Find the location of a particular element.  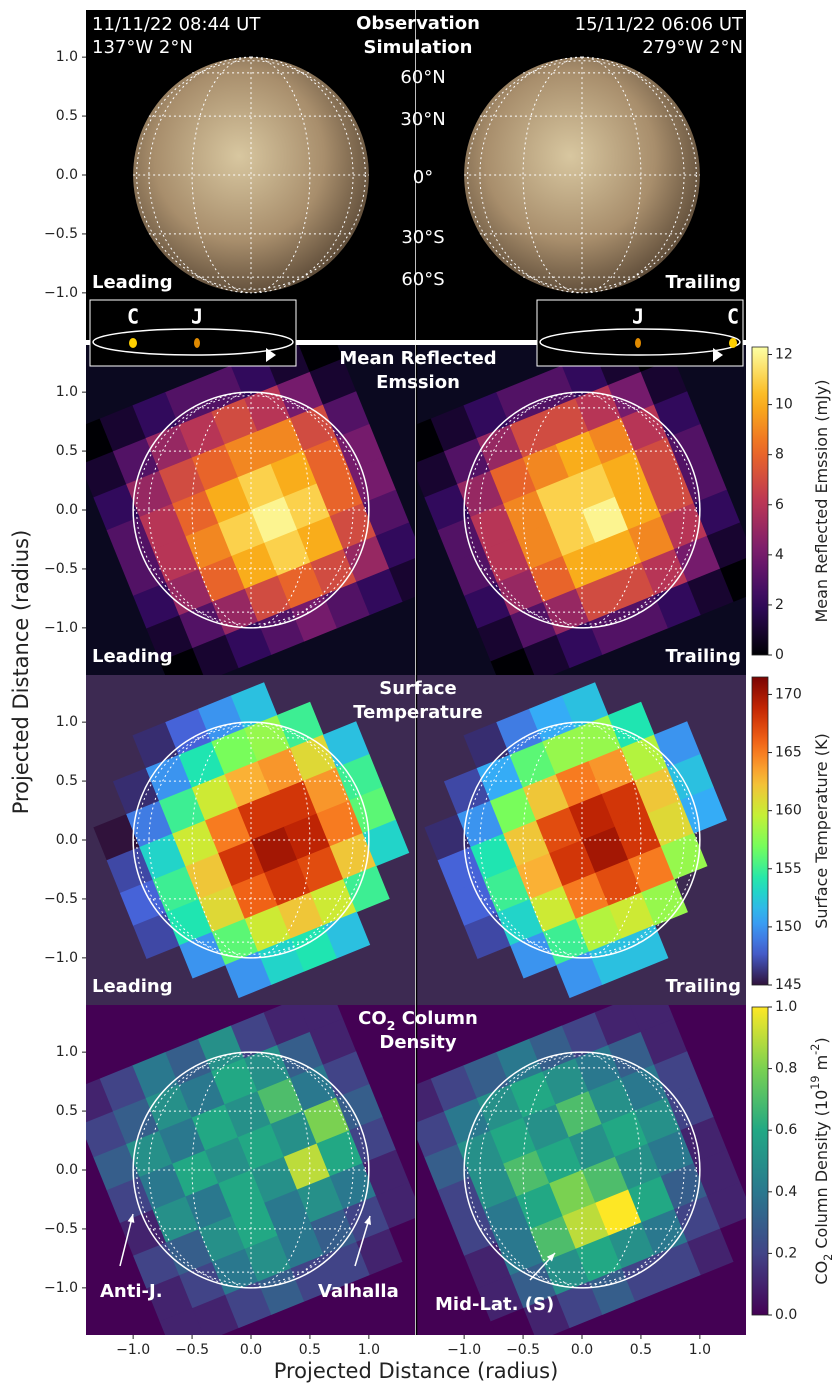

orbit-body is located at coordinates (133, 343).